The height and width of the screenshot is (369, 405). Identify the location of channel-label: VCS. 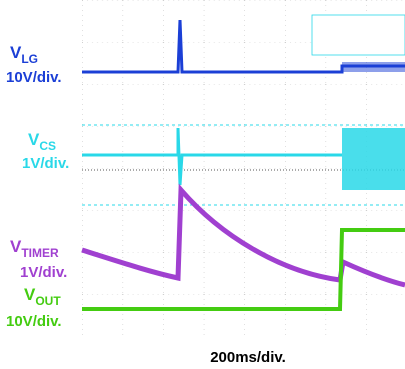
(42, 141).